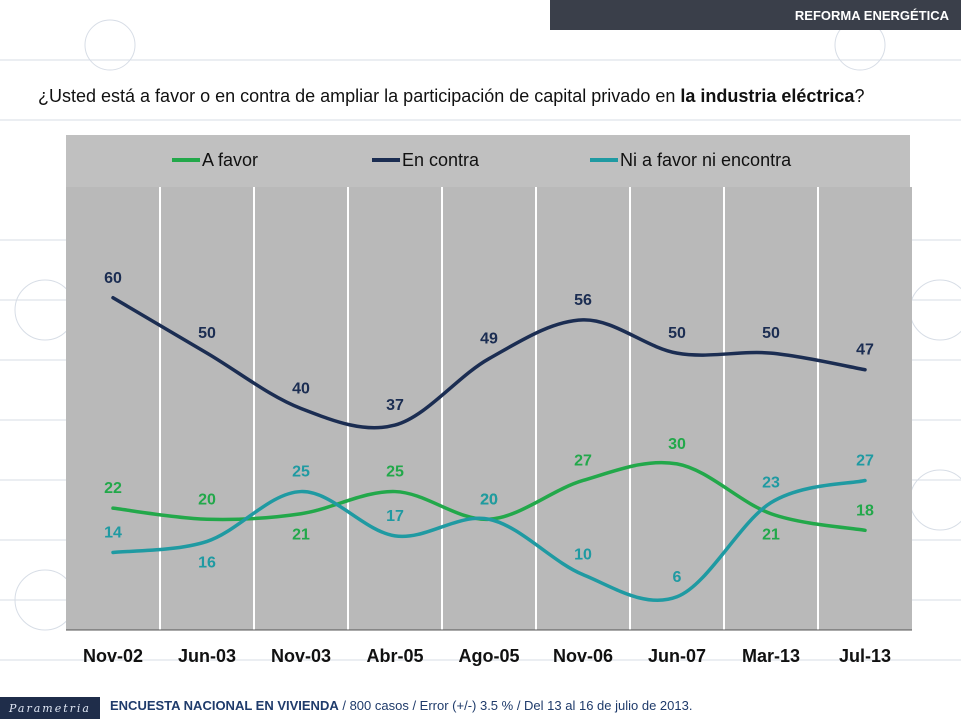 The height and width of the screenshot is (721, 961). What do you see at coordinates (230, 160) in the screenshot?
I see `legend-label: A favor` at bounding box center [230, 160].